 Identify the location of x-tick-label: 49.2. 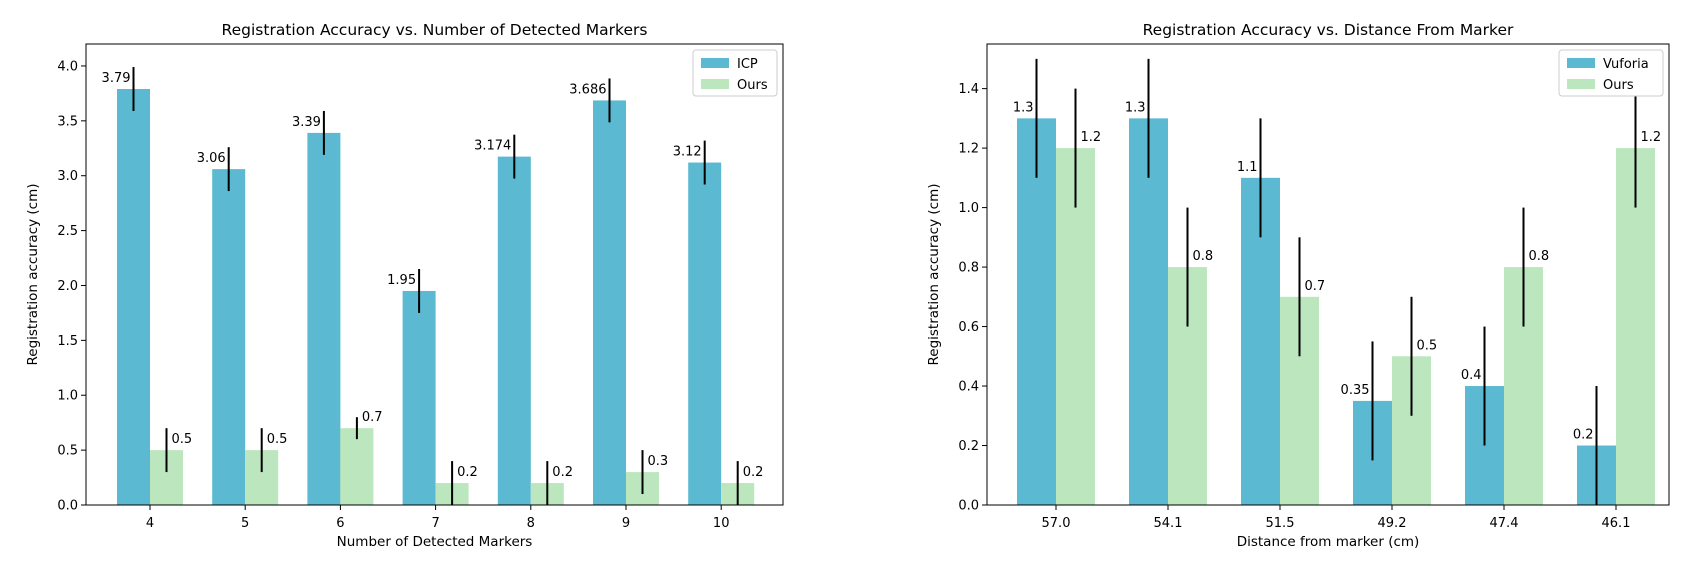
(1392, 523).